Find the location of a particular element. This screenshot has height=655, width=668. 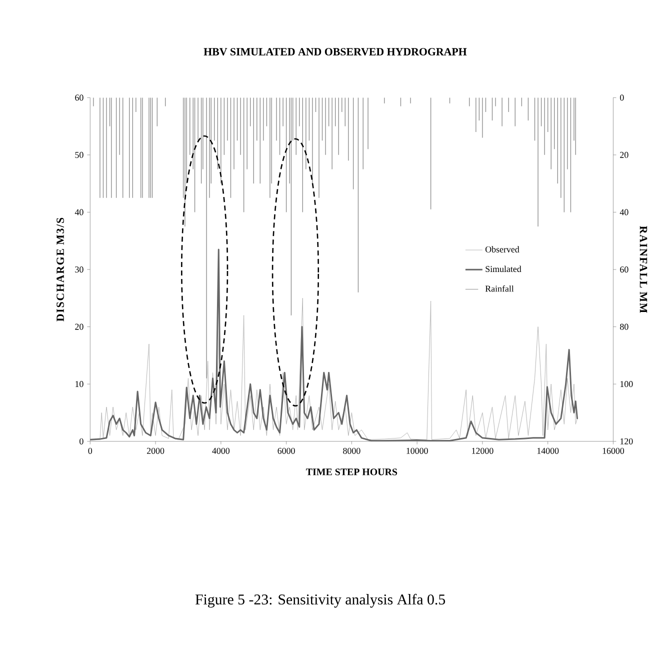

y-tick-label: 30 is located at coordinates (79, 269).